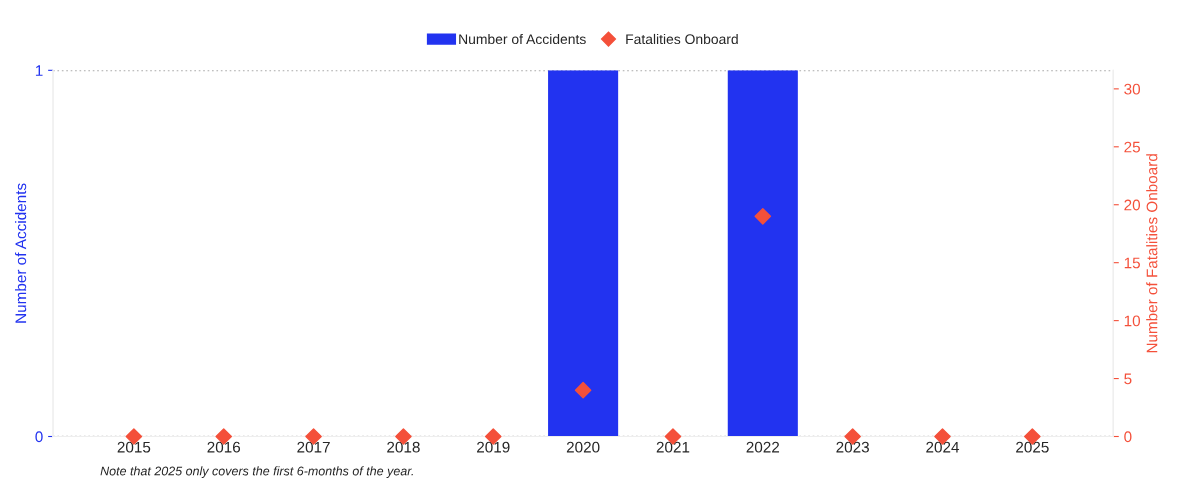 The image size is (1178, 485). I want to click on x-tick-label: 2021, so click(673, 447).